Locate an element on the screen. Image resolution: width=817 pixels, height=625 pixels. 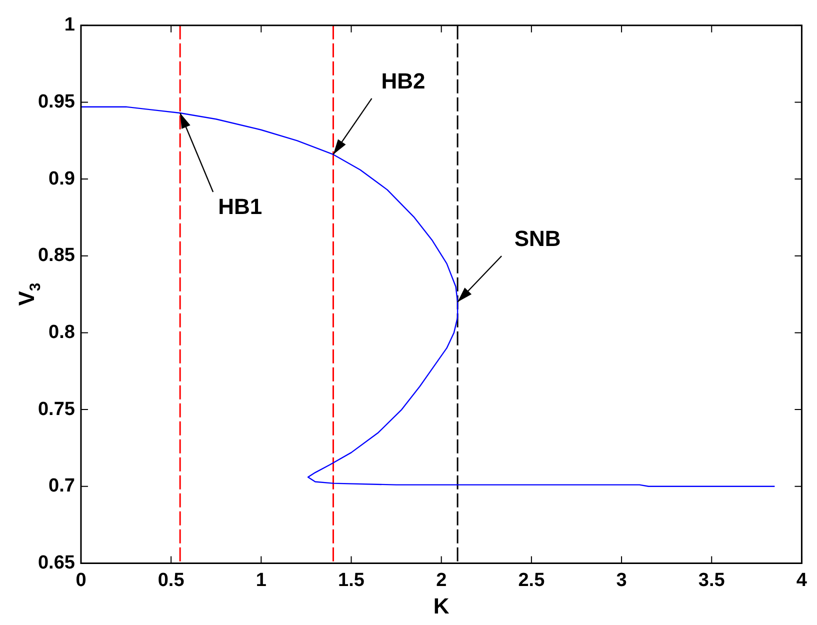
y-tick-label: 0.9 is located at coordinates (61, 179).